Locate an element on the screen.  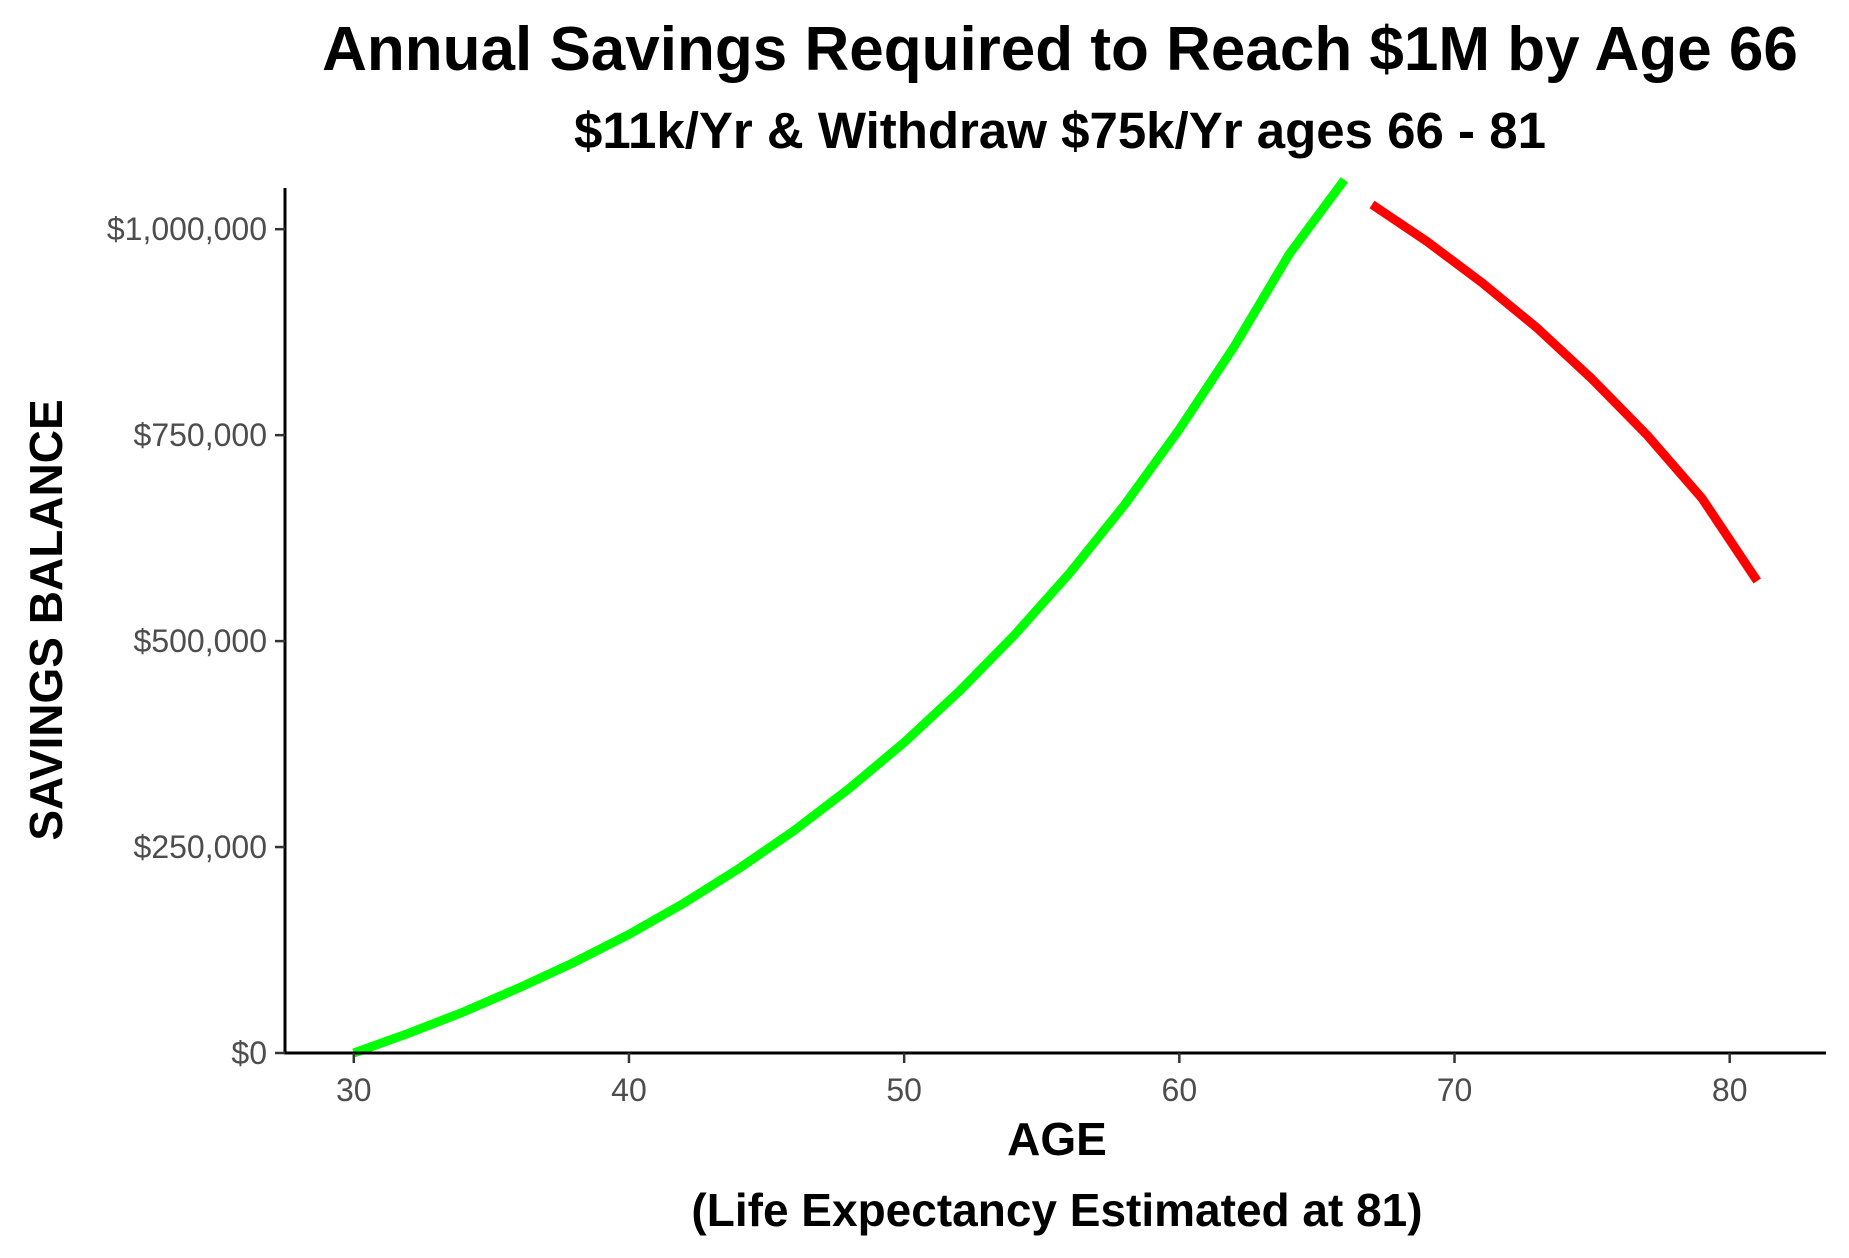
y-tick-label: $1,000,000 is located at coordinates (187, 229).